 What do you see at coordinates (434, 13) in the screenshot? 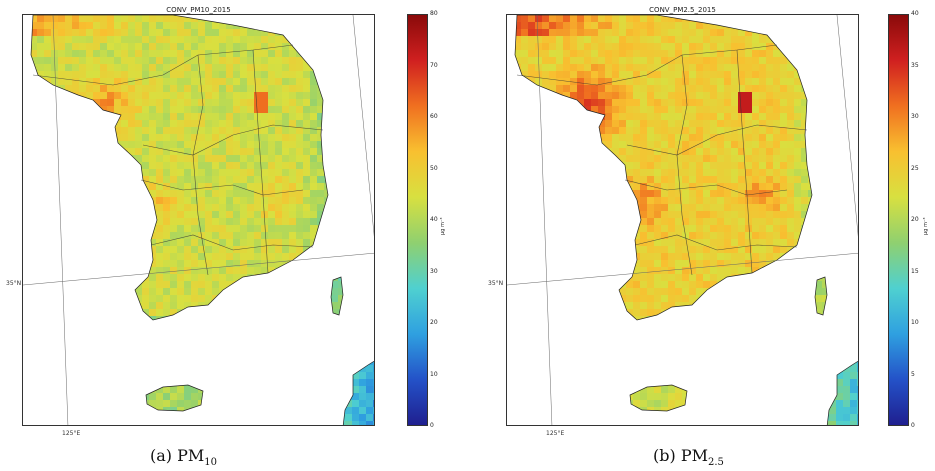
I see `colorbar-tick-label: 80` at bounding box center [434, 13].